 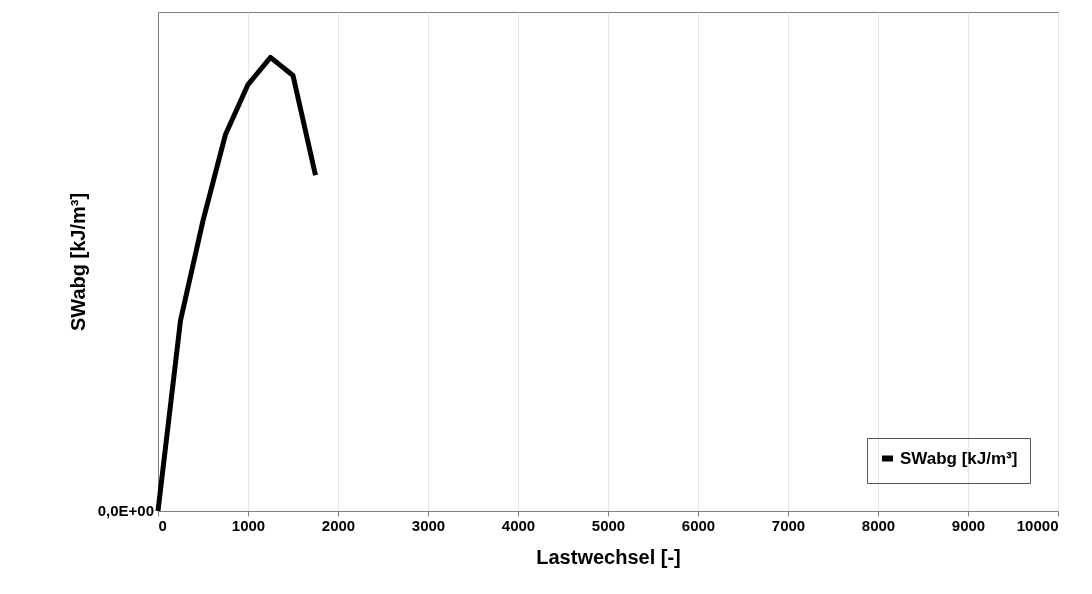 What do you see at coordinates (608, 525) in the screenshot?
I see `x-tick-label: 5000` at bounding box center [608, 525].